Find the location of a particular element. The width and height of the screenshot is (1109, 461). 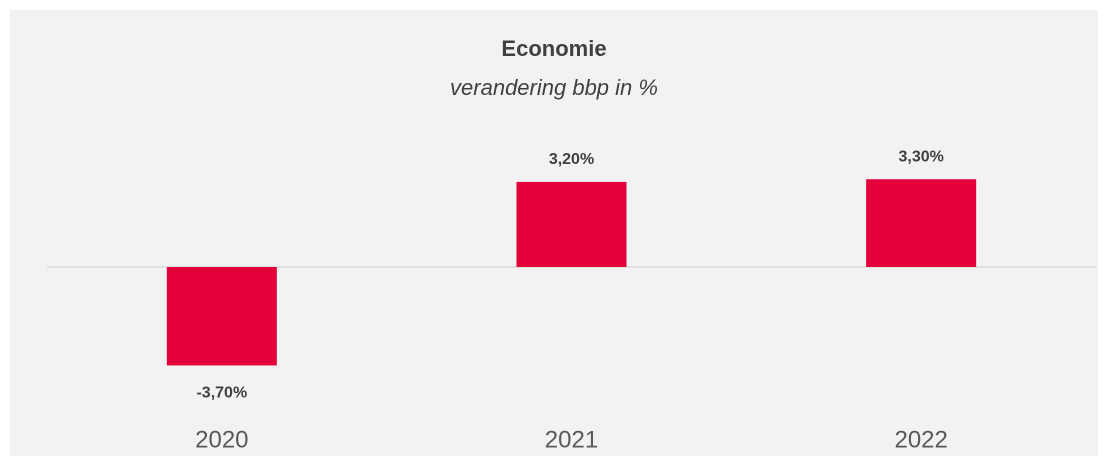

x-tick-label: 2021 is located at coordinates (571, 439).